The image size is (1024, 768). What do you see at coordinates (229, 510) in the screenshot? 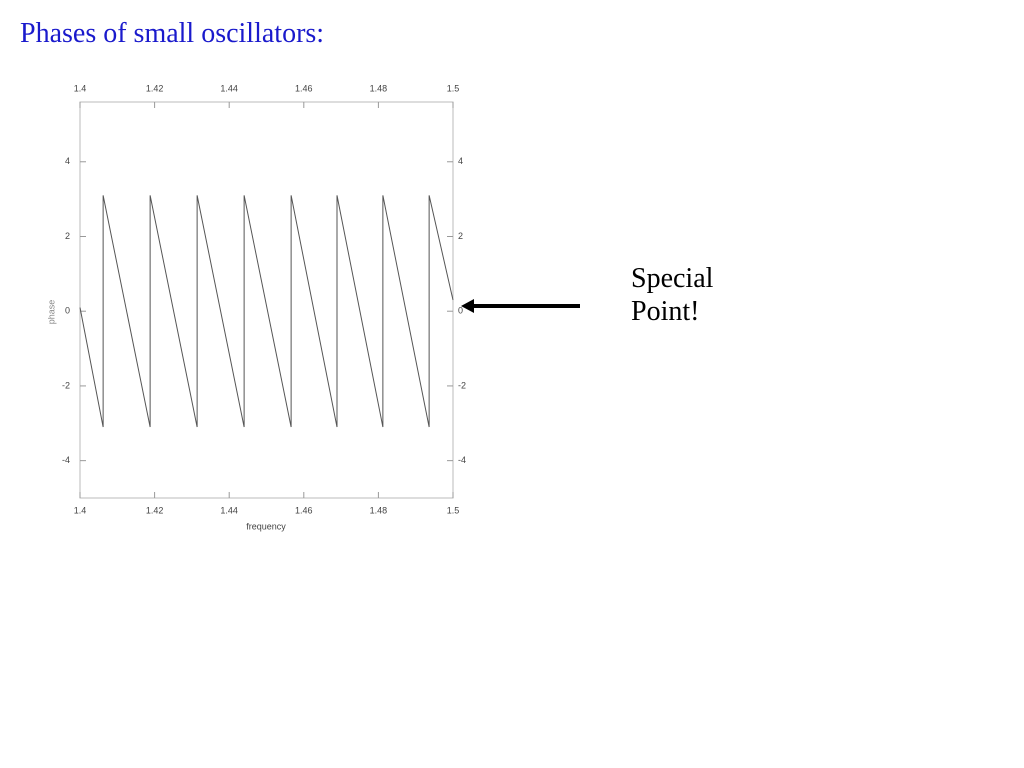
I see `x-tick-label: 1.44` at bounding box center [229, 510].